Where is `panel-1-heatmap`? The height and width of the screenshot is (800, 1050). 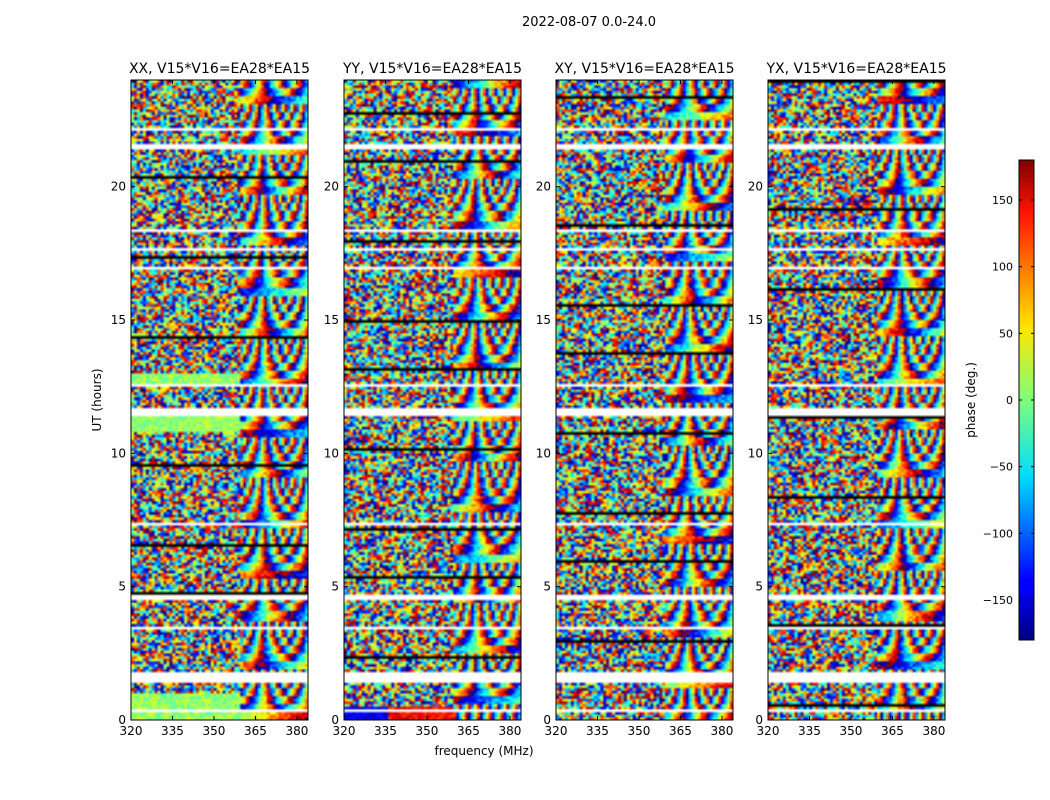
panel-1-heatmap is located at coordinates (219, 400).